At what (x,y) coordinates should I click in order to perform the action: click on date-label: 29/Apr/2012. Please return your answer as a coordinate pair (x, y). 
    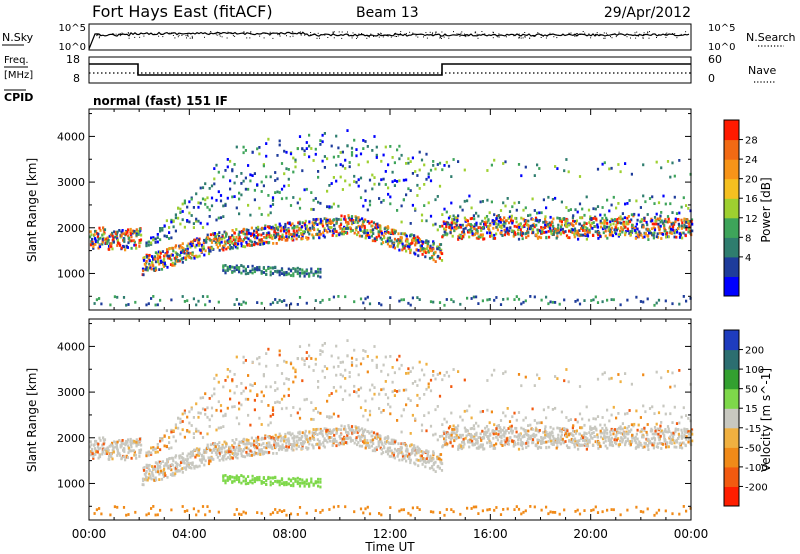
    Looking at the image, I should click on (647, 13).